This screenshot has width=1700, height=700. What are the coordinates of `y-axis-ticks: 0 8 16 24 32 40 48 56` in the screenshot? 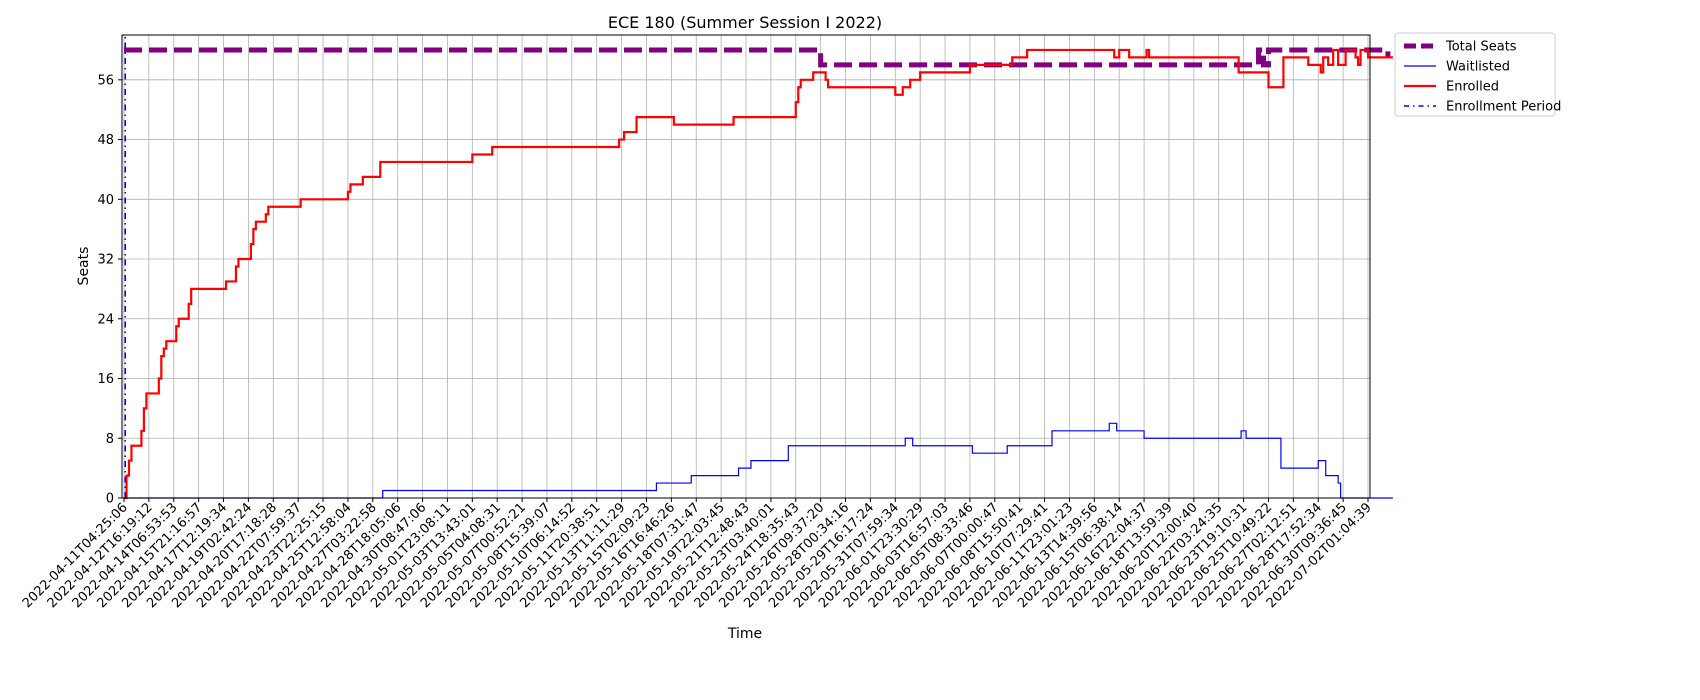 It's located at (109, 290).